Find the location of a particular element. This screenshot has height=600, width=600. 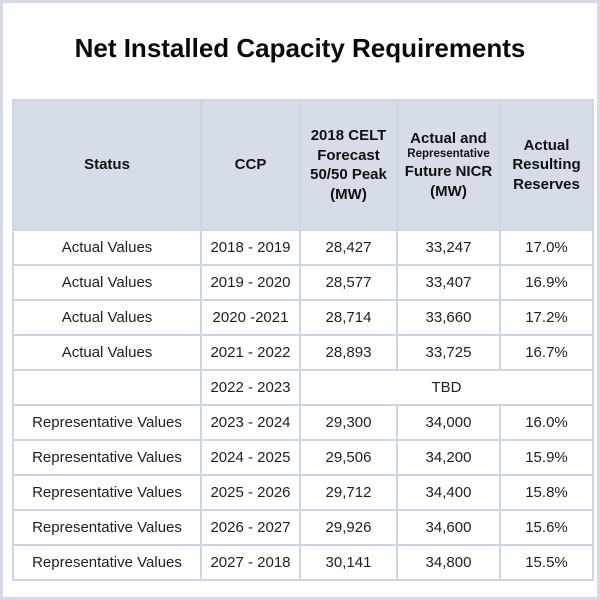

cell-ccp: 2018 - 2019 is located at coordinates (250, 247).